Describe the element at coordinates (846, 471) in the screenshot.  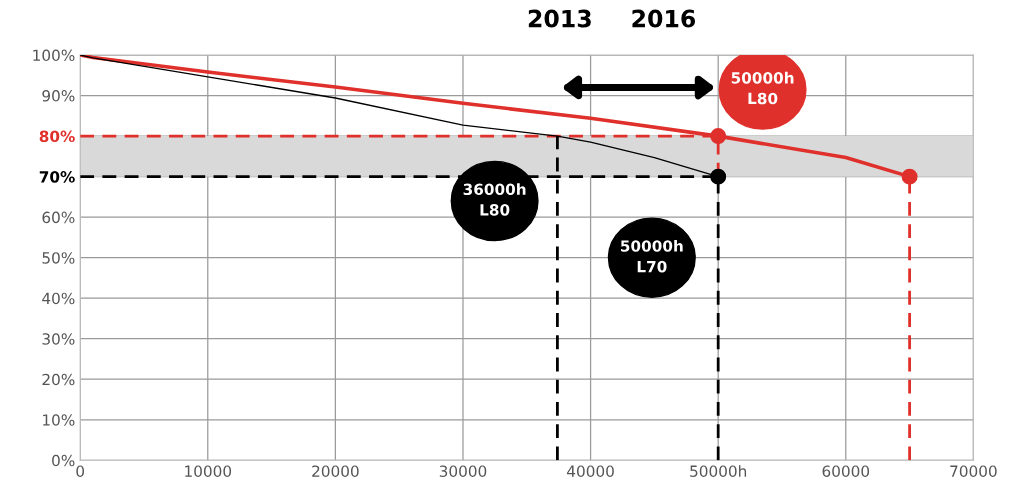
I see `x-tick-label: 60000` at that location.